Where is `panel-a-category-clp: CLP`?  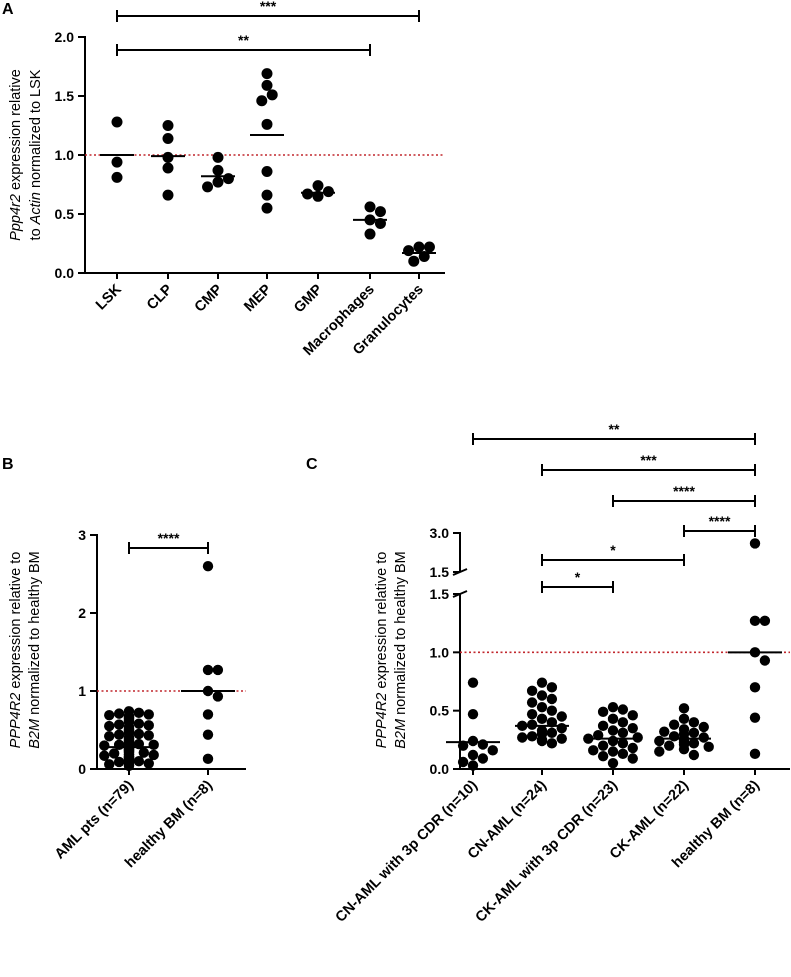 panel-a-category-clp: CLP is located at coordinates (160, 297).